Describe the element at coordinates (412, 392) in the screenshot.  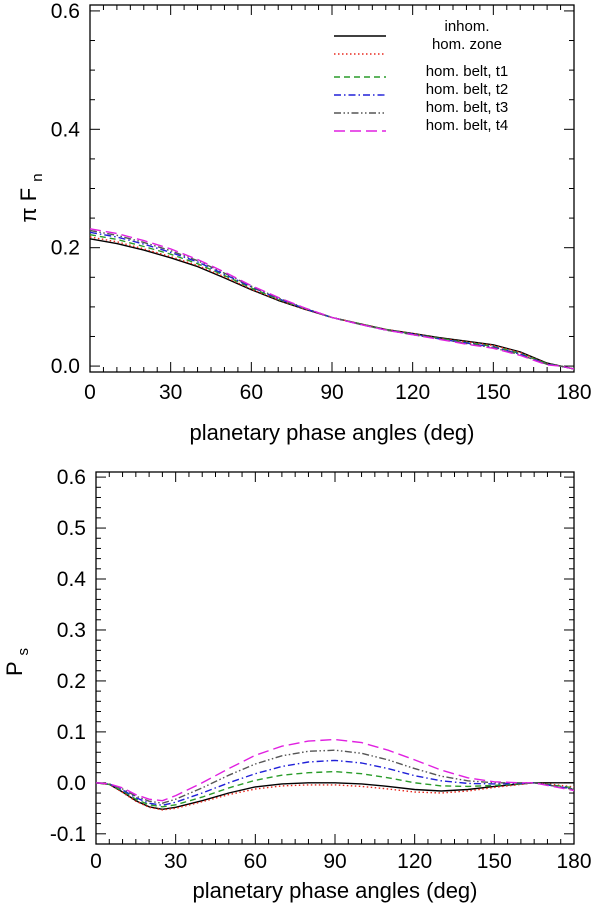
I see `top-chart-x-tick-label: 120` at that location.